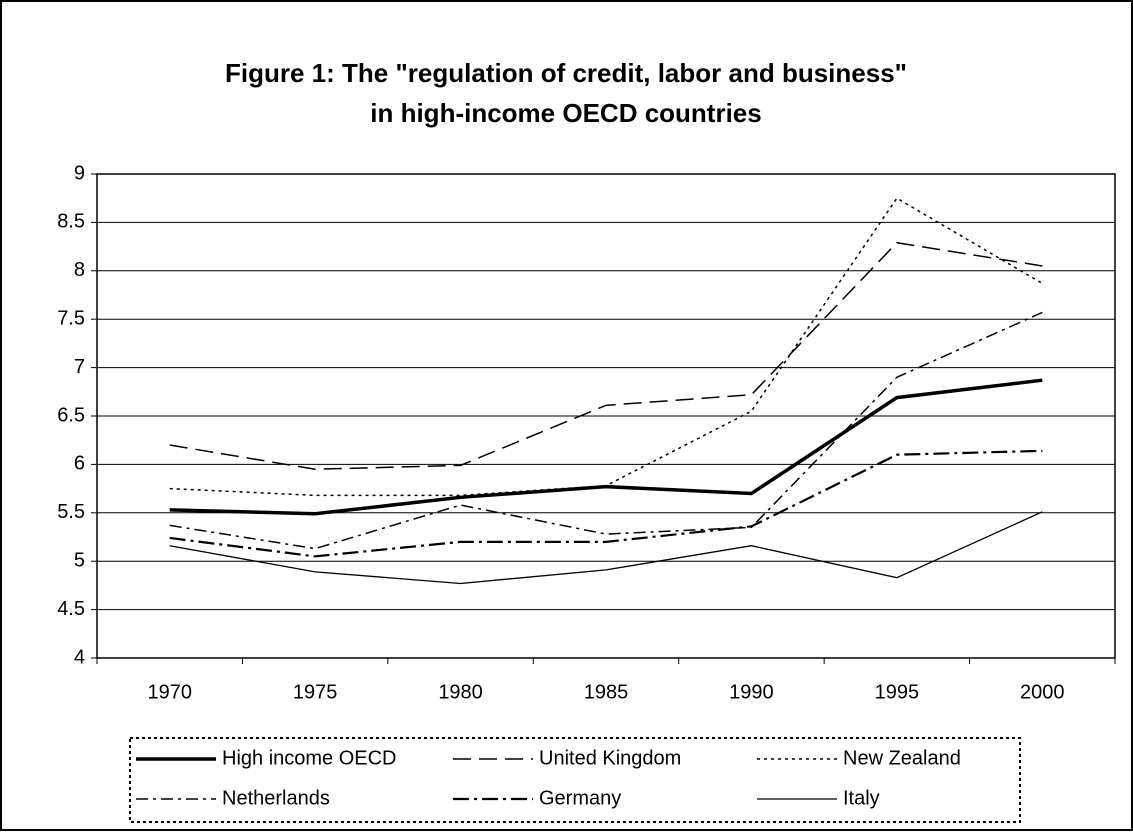 The height and width of the screenshot is (836, 1133). Describe the element at coordinates (575, 780) in the screenshot. I see `legend-box` at that location.